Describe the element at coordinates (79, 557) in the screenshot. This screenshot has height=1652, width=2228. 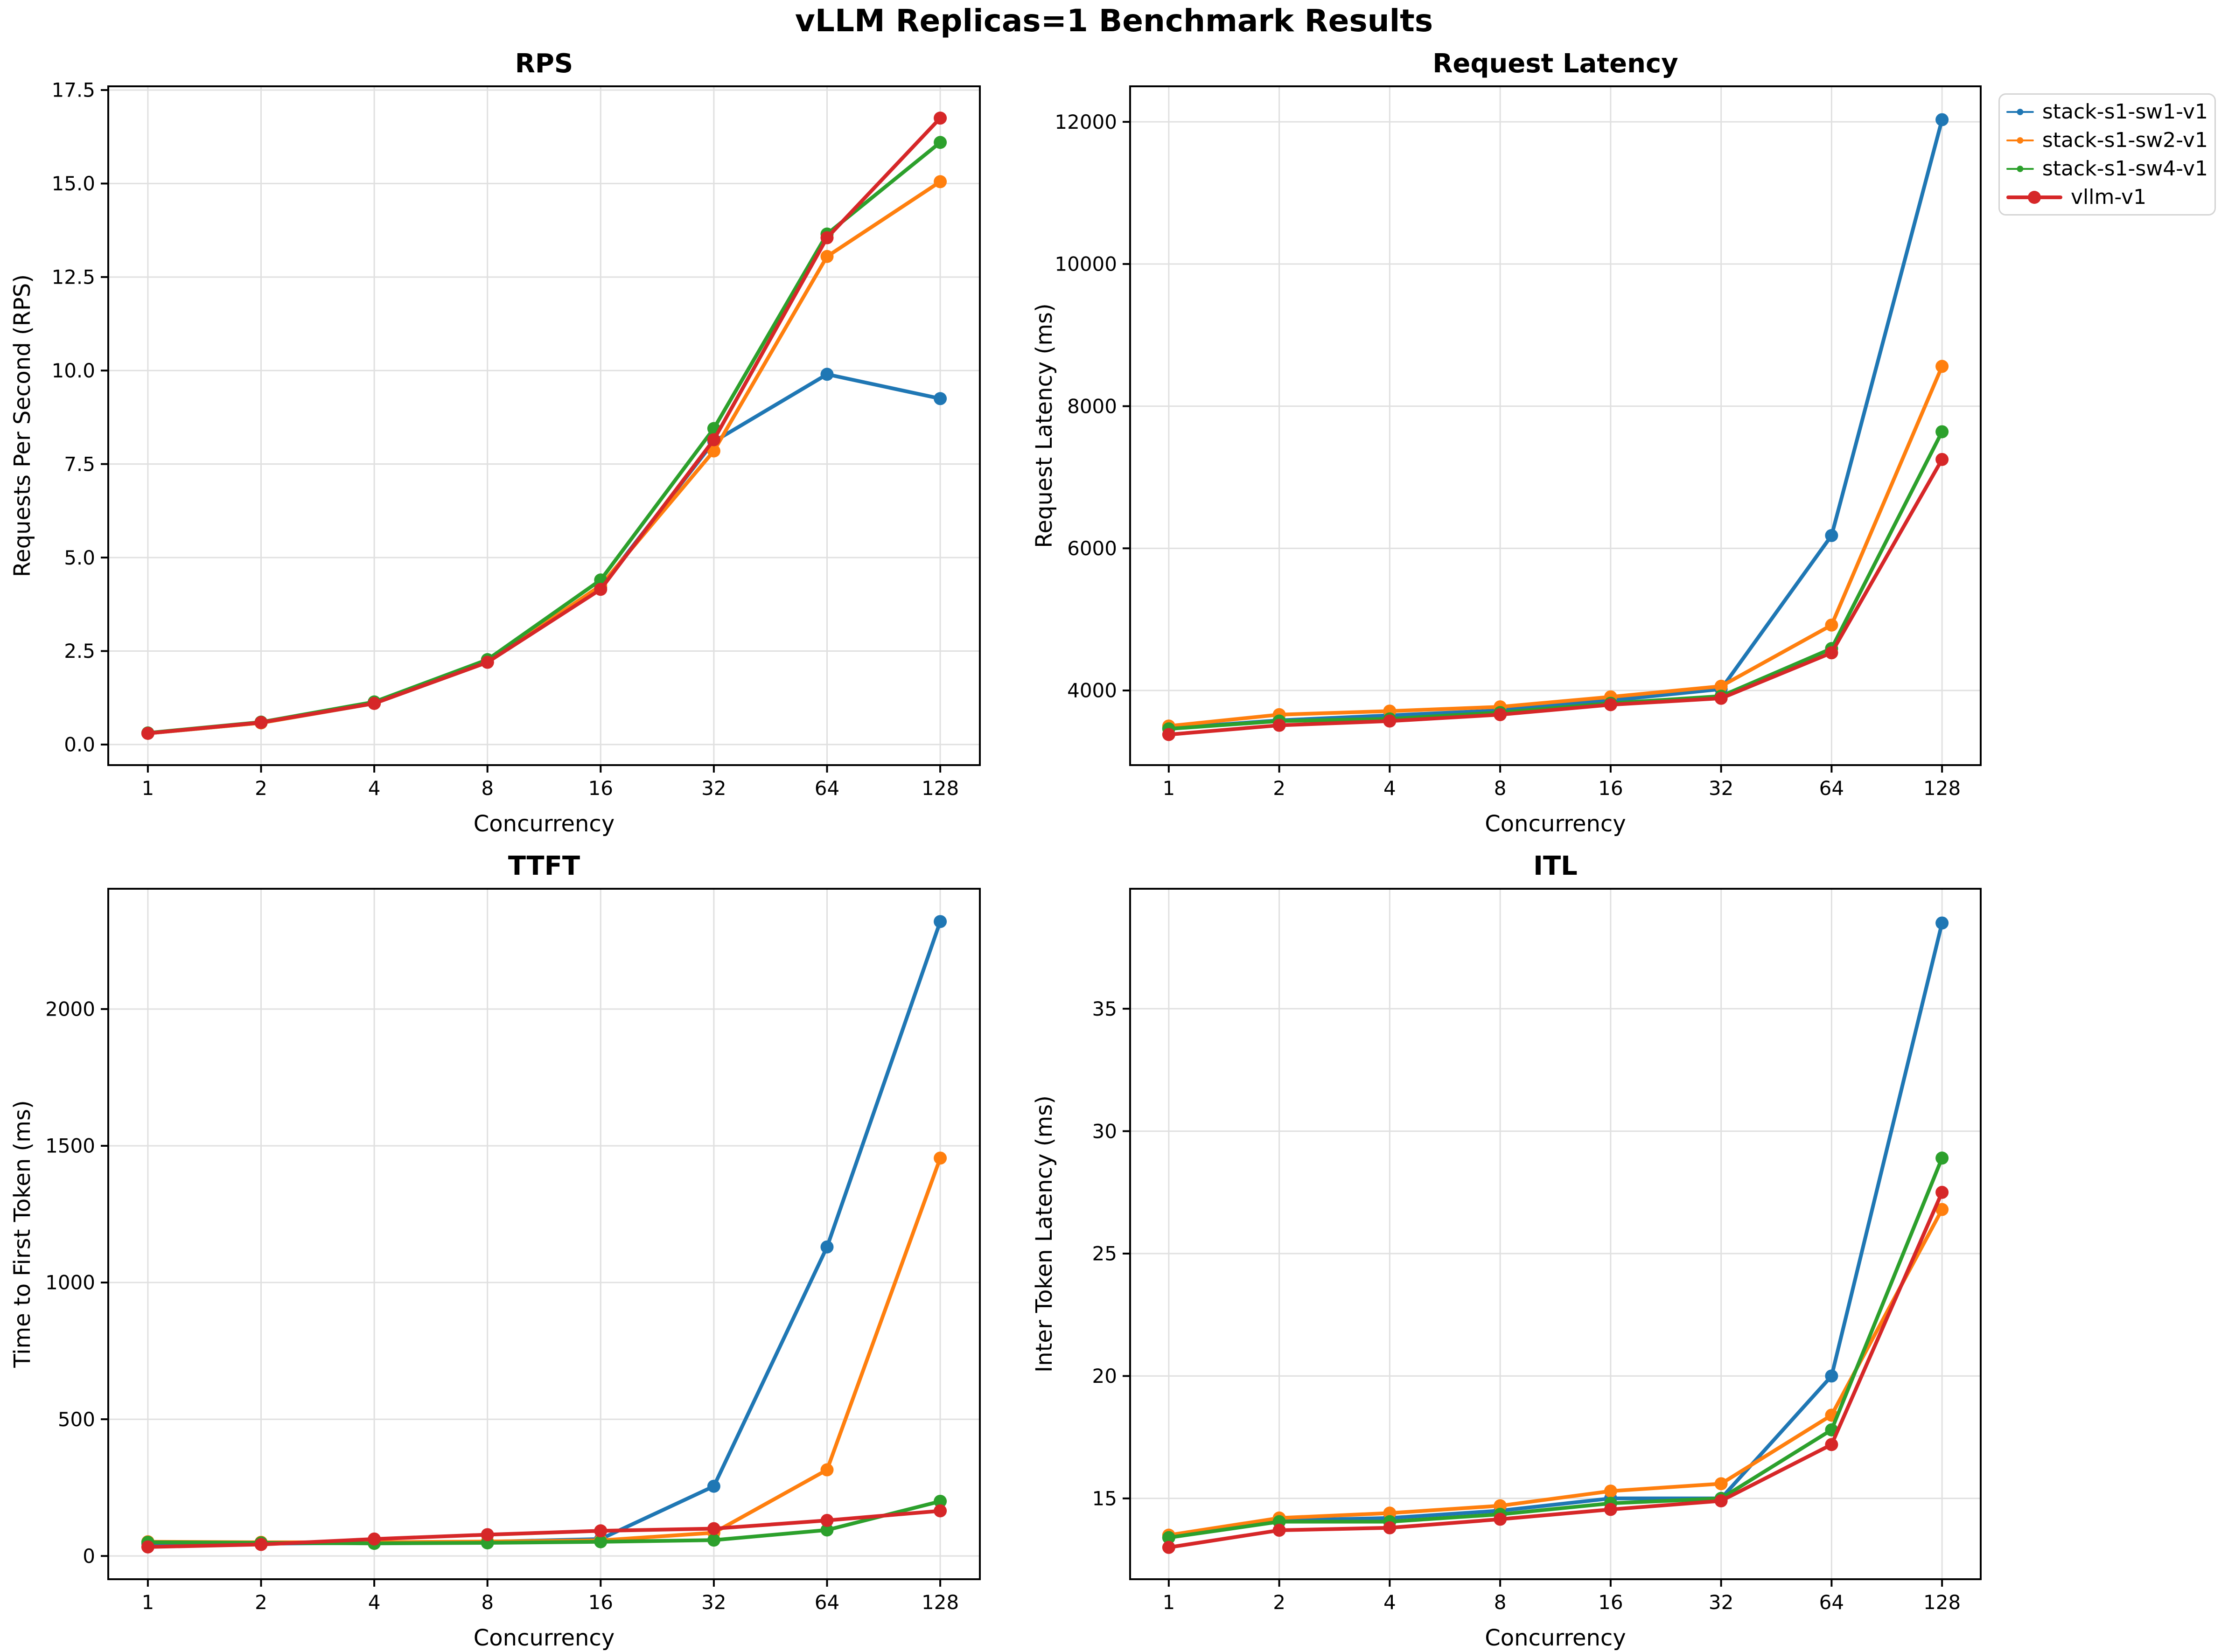
I see `y-tick-label: 5.0` at that location.